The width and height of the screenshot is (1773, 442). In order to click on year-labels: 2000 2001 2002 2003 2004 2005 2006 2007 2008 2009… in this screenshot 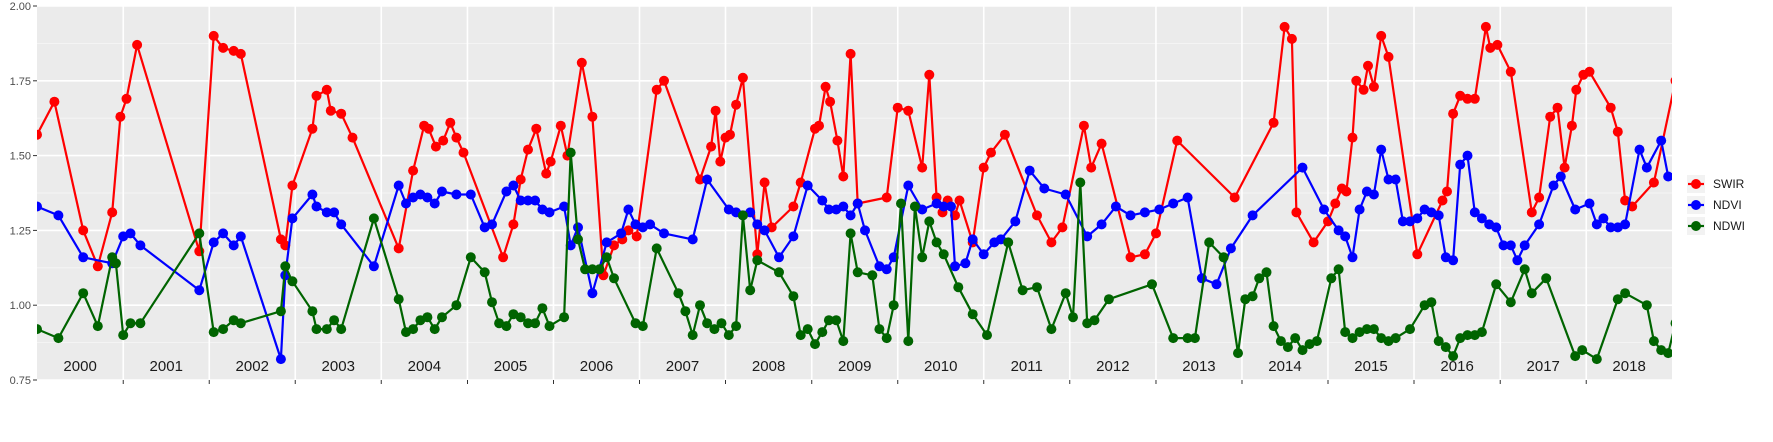, I will do `click(854, 366)`.